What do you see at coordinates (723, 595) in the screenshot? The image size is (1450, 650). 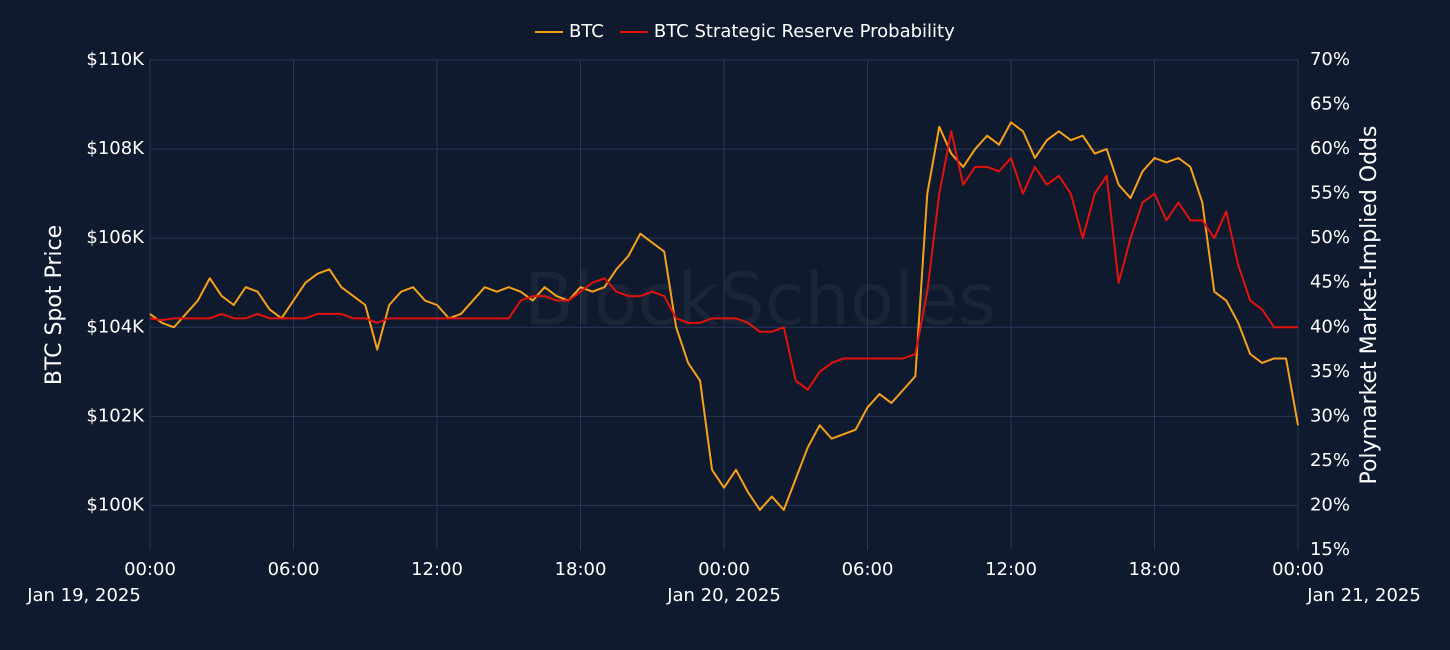 I see `x-tick-label: Jan 20, 2025` at bounding box center [723, 595].